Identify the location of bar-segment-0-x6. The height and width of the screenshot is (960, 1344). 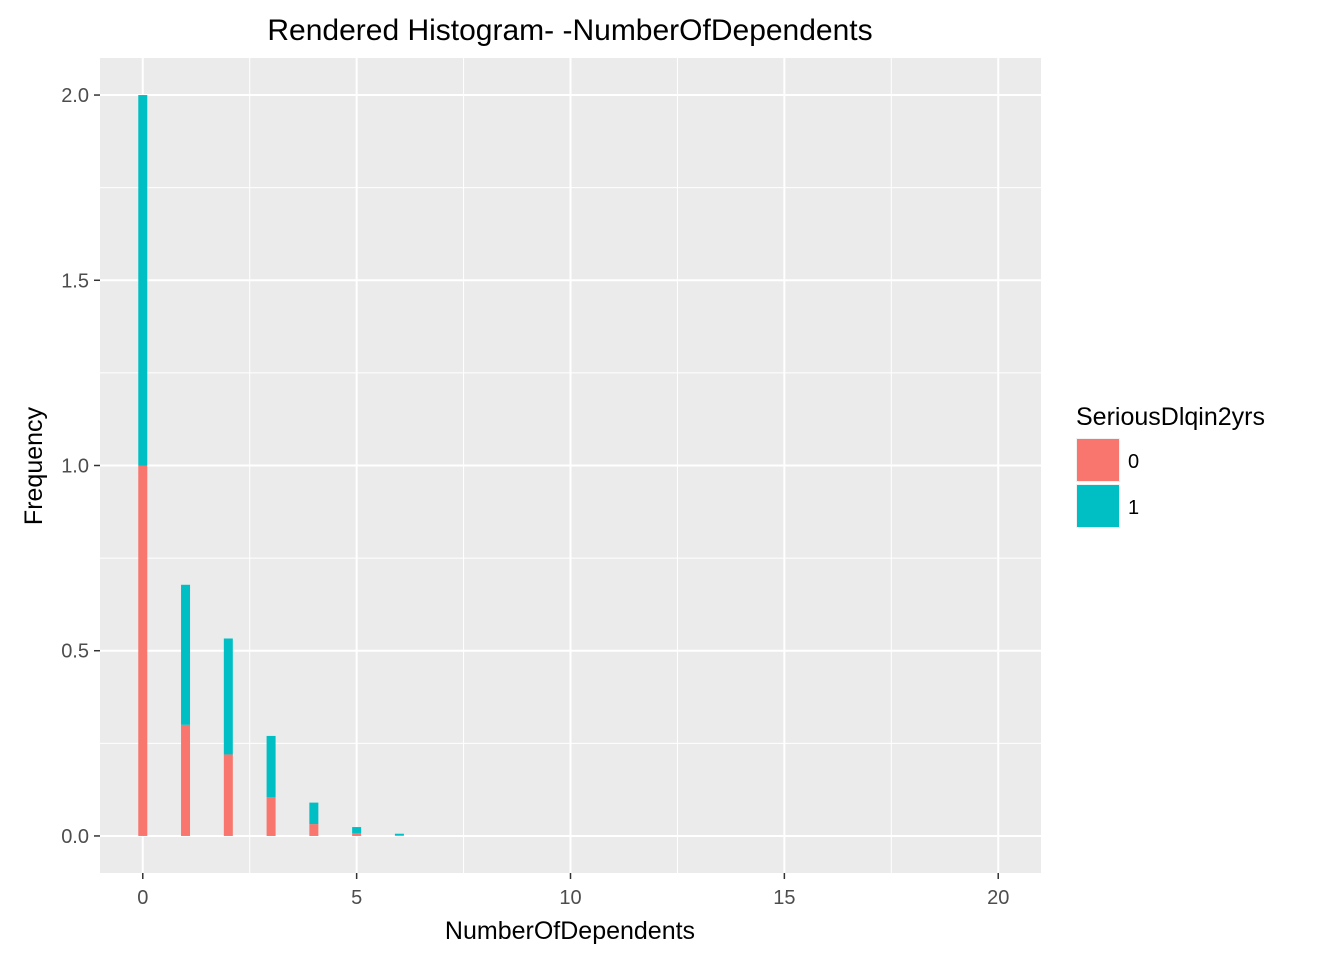
(399, 835).